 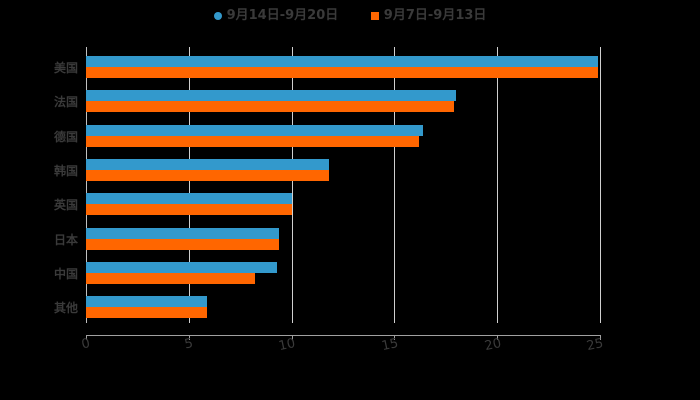 I want to click on x-tick-label: 5, so click(x=188, y=344).